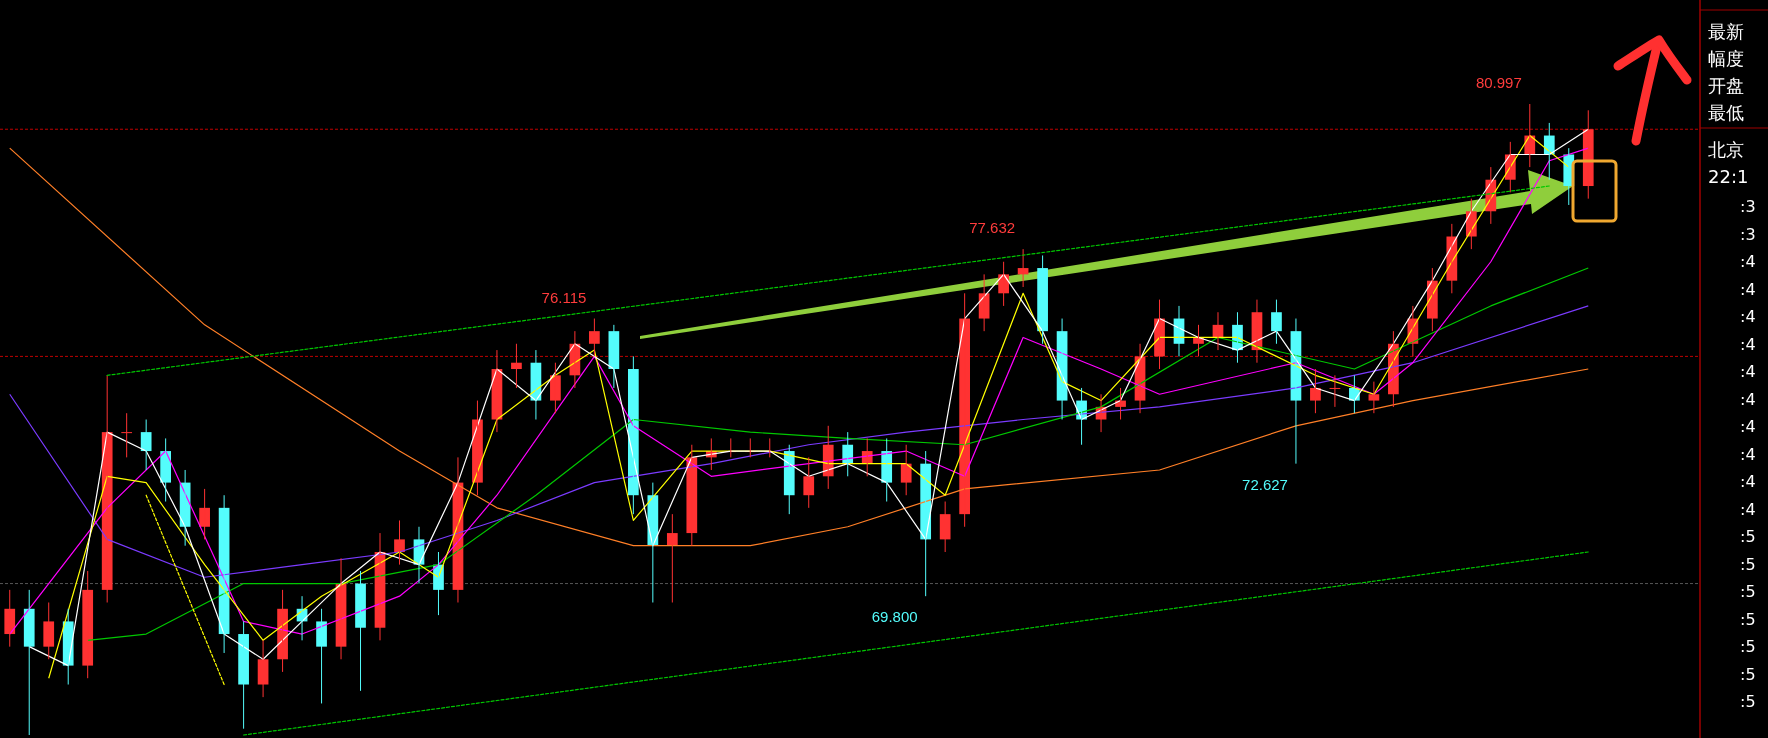 The image size is (1768, 738). What do you see at coordinates (1498, 82) in the screenshot?
I see `text: 80.997` at bounding box center [1498, 82].